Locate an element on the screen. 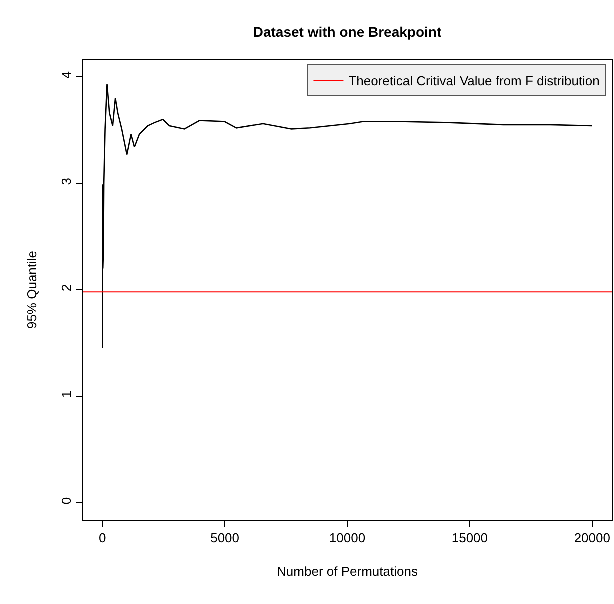 The image size is (614, 604). x-tick-label: 0 is located at coordinates (102, 538).